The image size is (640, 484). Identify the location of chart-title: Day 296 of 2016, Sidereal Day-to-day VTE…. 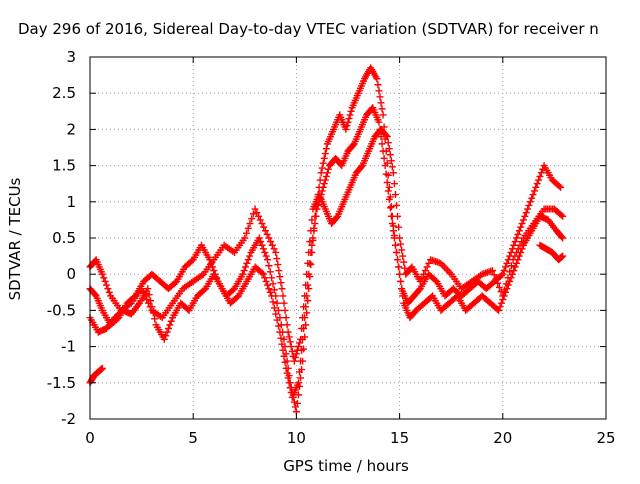
(308, 29).